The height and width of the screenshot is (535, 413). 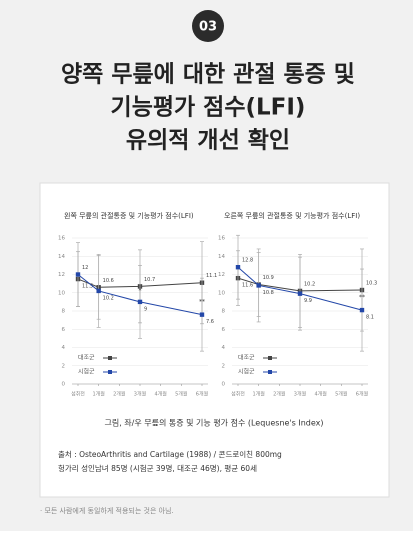 What do you see at coordinates (149, 280) in the screenshot?
I see `value-label: 10.7` at bounding box center [149, 280].